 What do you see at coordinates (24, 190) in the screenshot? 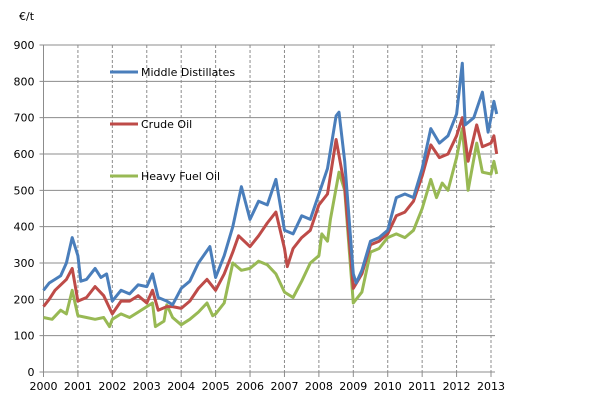
I see `y-tick-label: 500` at bounding box center [24, 190].